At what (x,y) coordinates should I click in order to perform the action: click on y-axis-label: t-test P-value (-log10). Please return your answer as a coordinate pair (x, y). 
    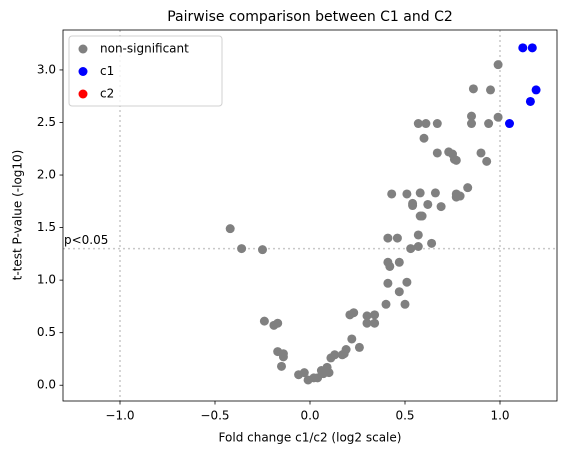
    Looking at the image, I should click on (18, 215).